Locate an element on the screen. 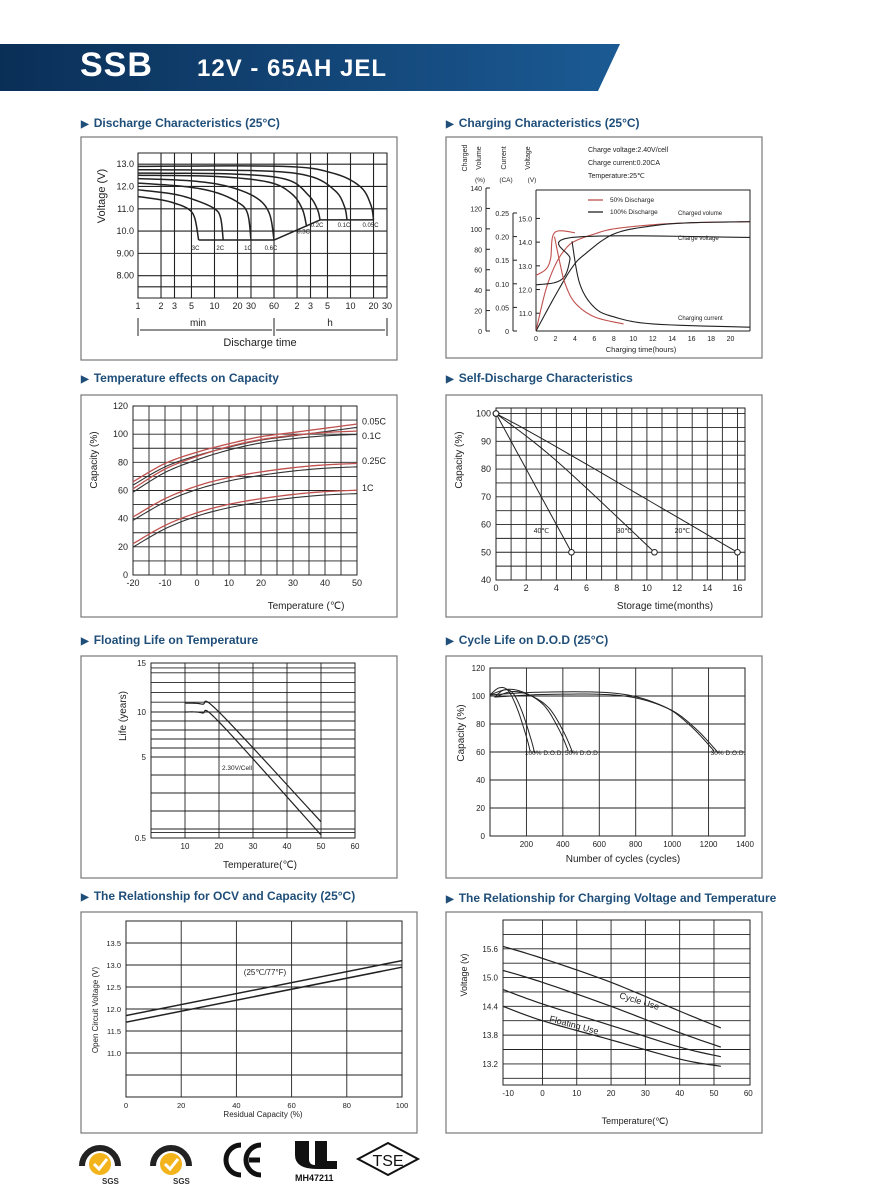  temperature-panel is located at coordinates (239, 506).